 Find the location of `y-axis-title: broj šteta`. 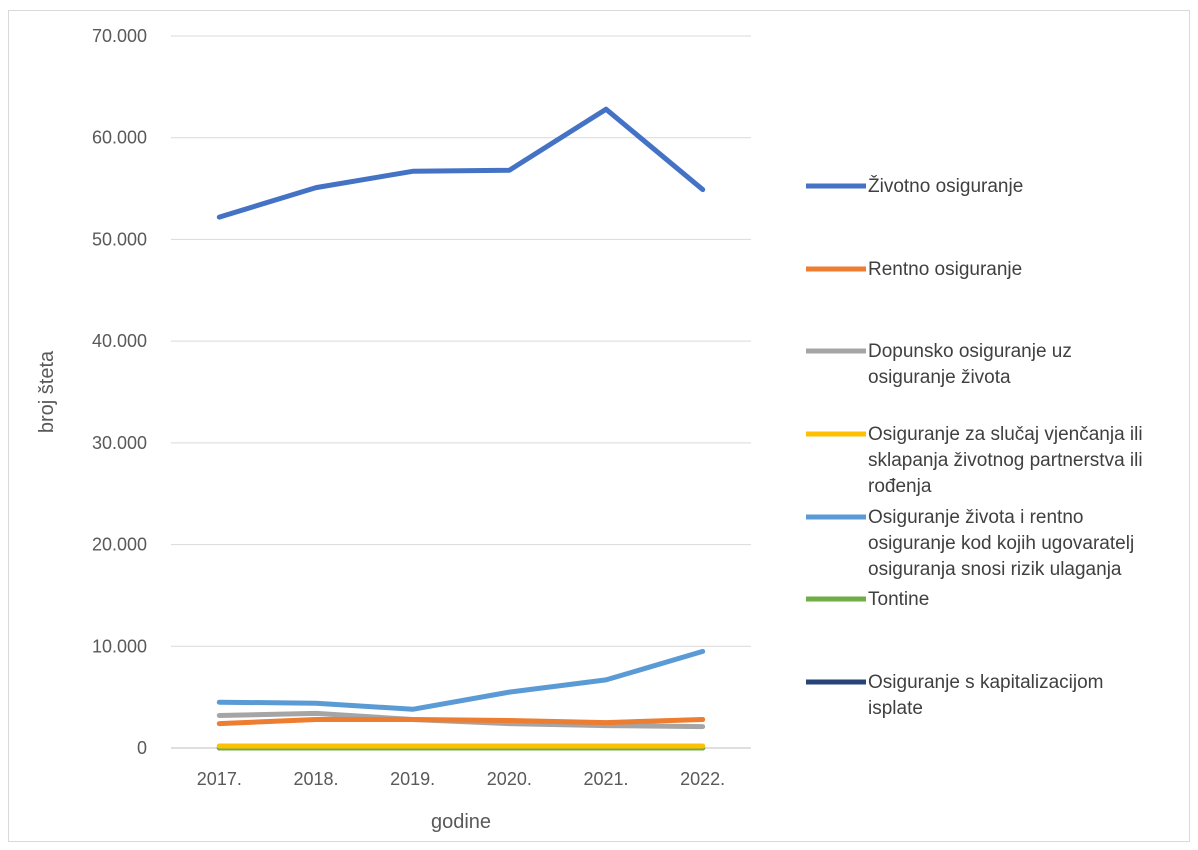

y-axis-title: broj šteta is located at coordinates (47, 391).